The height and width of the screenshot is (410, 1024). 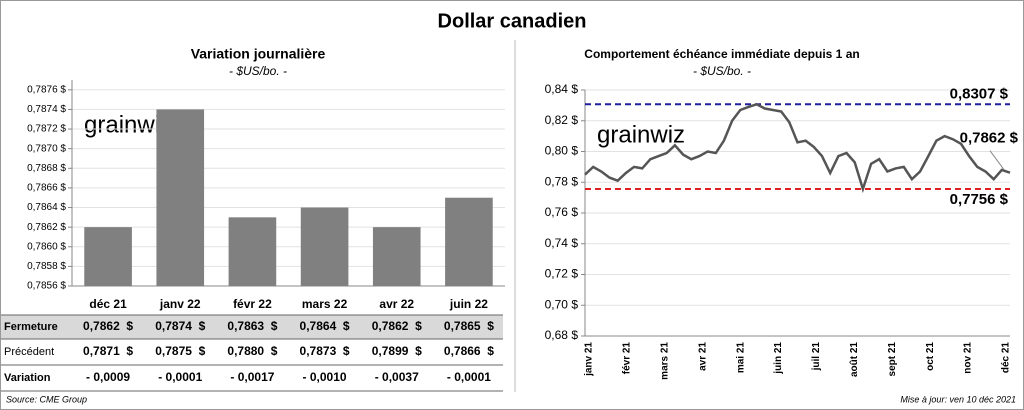 What do you see at coordinates (180, 304) in the screenshot?
I see `x-tick-label: janv 22` at bounding box center [180, 304].